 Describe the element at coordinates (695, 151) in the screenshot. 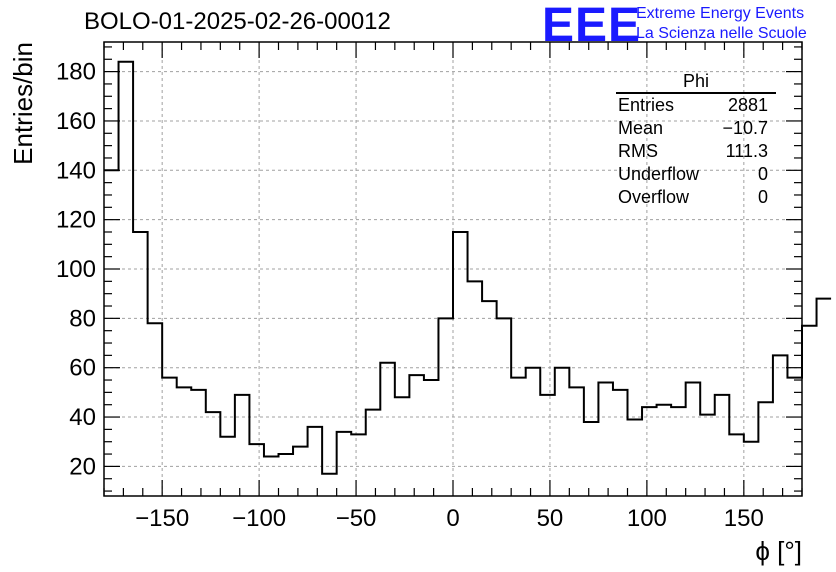

I see `stats-row-rms: RMS 111.3` at that location.